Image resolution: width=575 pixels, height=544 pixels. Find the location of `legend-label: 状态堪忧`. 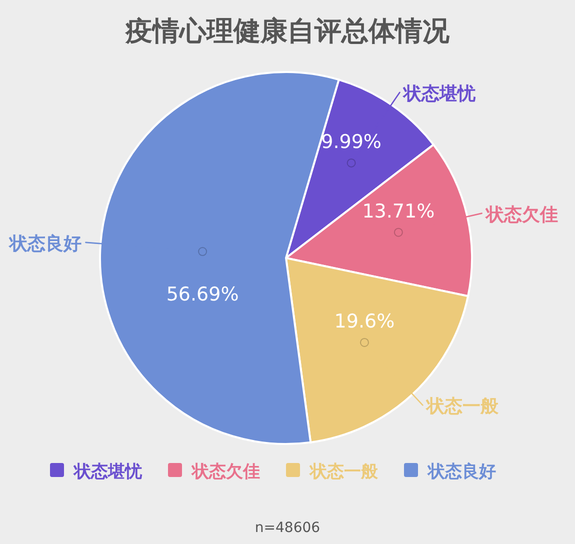

legend-label: 状态堪忧 is located at coordinates (108, 472).